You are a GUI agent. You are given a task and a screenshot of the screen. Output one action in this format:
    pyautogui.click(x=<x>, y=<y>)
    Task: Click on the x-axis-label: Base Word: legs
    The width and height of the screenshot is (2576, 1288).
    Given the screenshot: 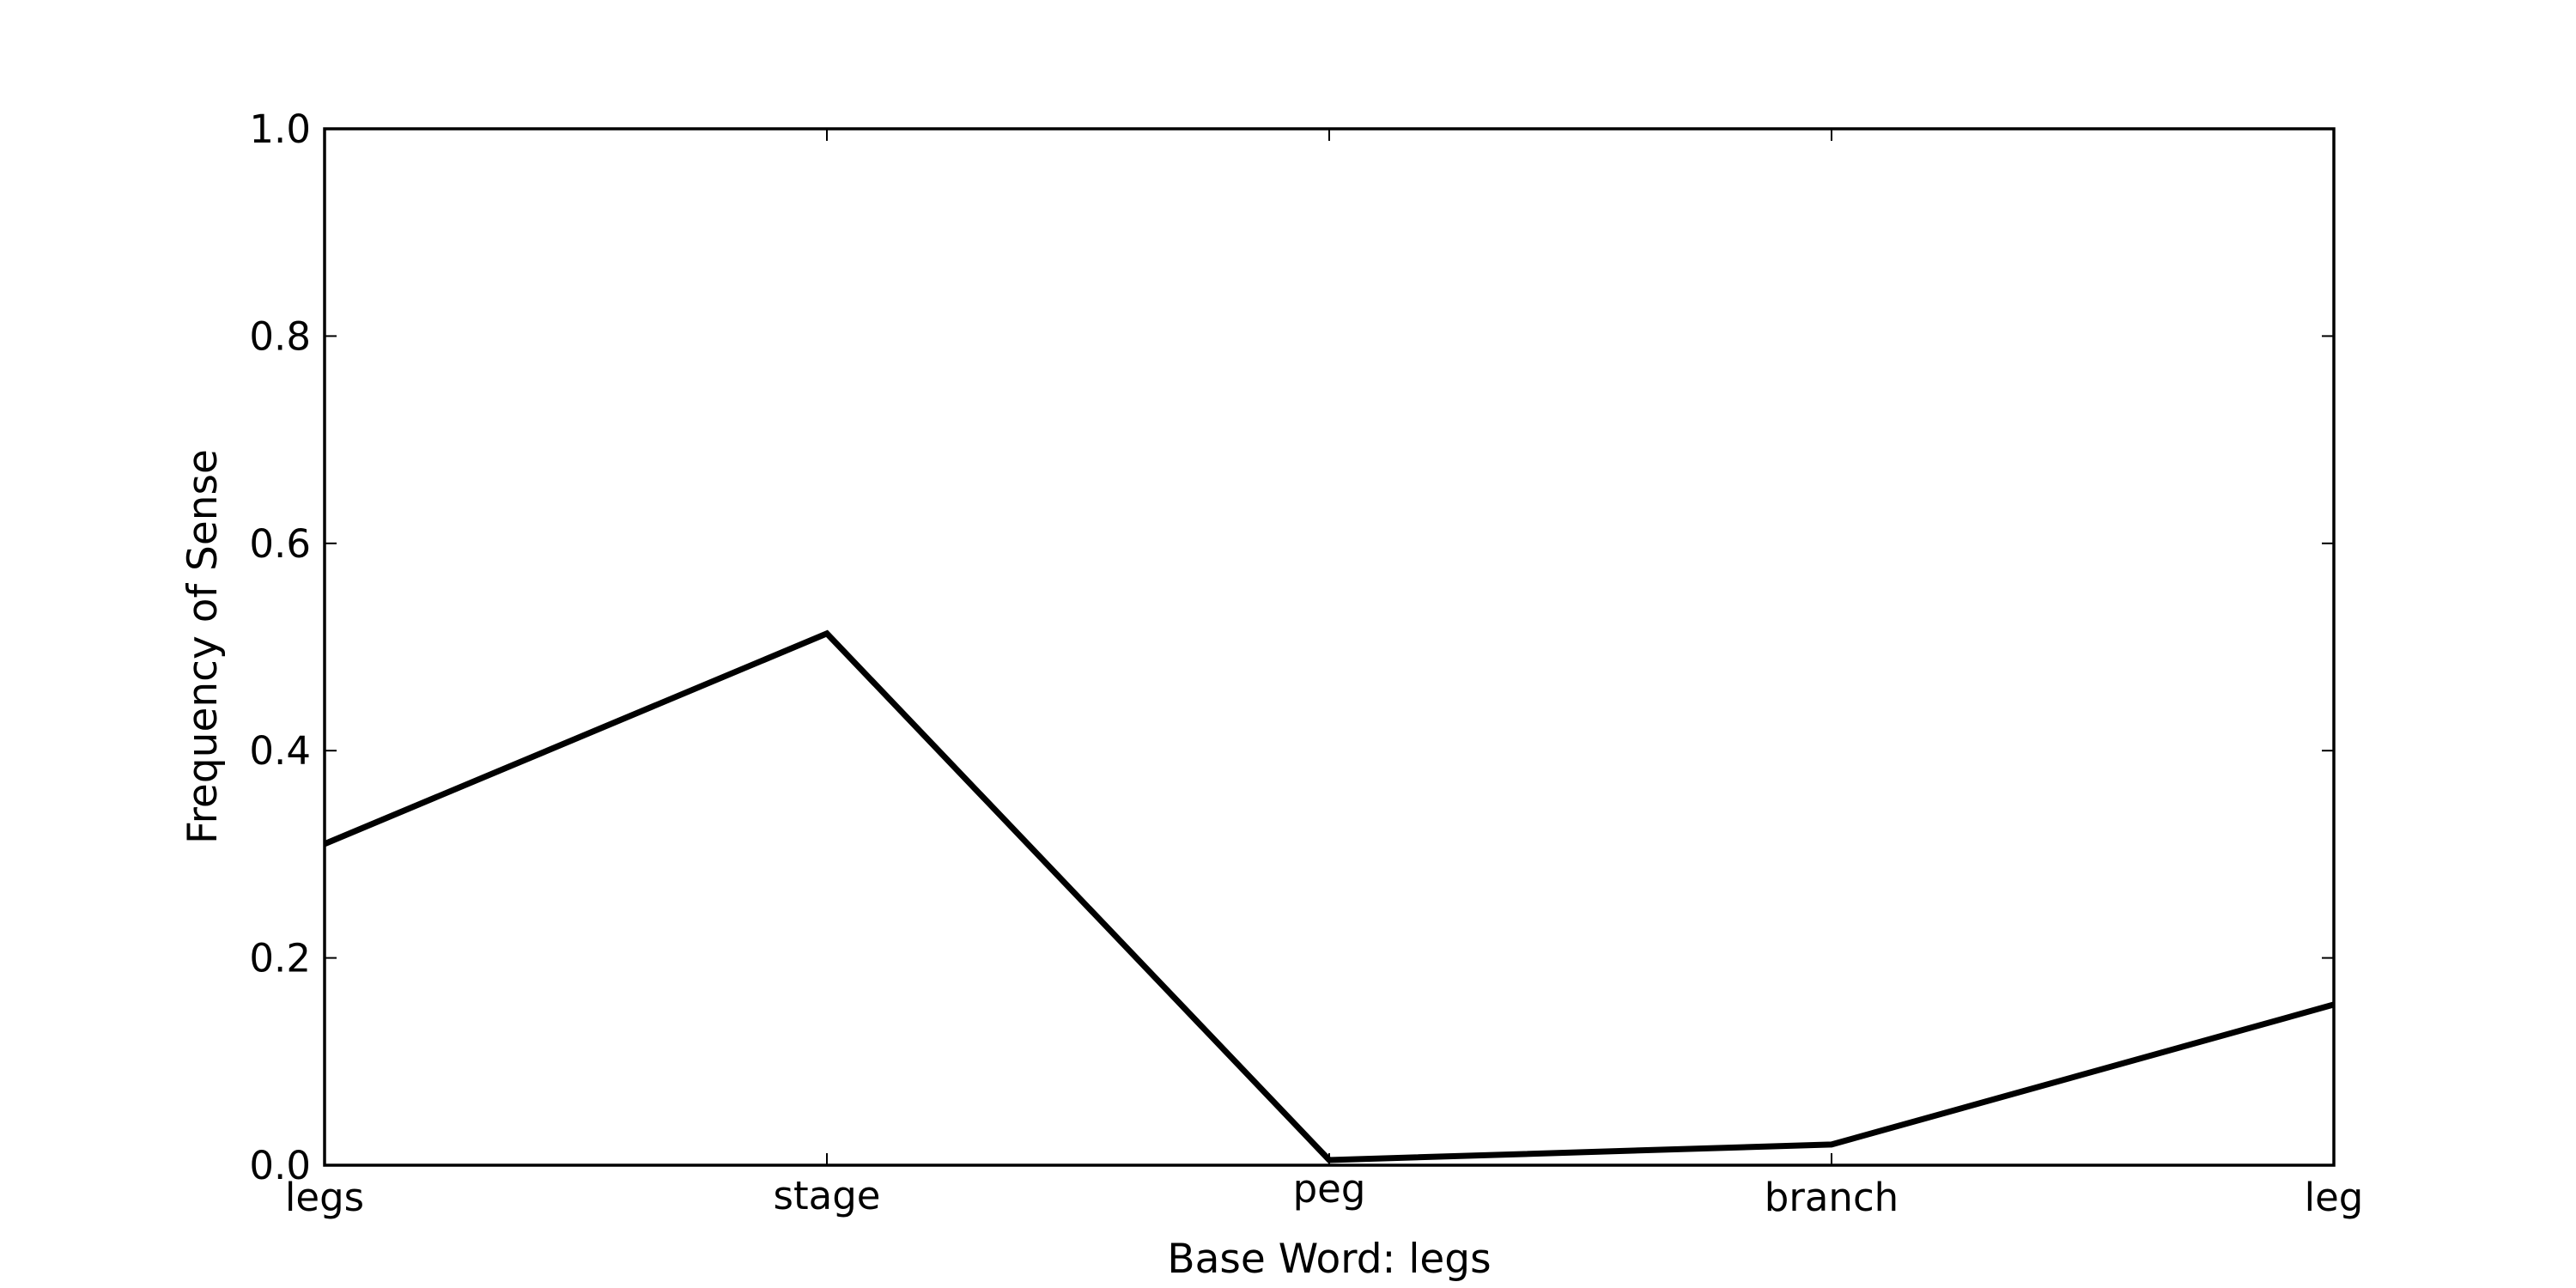 What is the action you would take?
    pyautogui.click(x=1329, y=1259)
    